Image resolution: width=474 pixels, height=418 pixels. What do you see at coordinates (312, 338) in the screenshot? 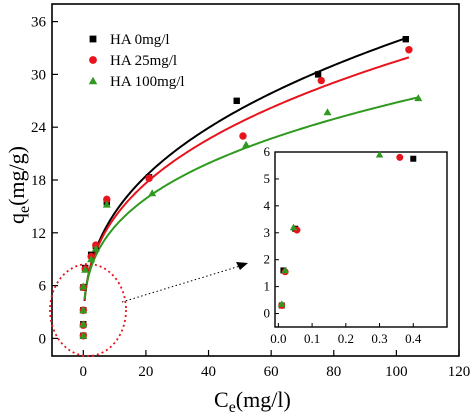
I see `inset-x-tick-label: 0.1` at bounding box center [312, 338].